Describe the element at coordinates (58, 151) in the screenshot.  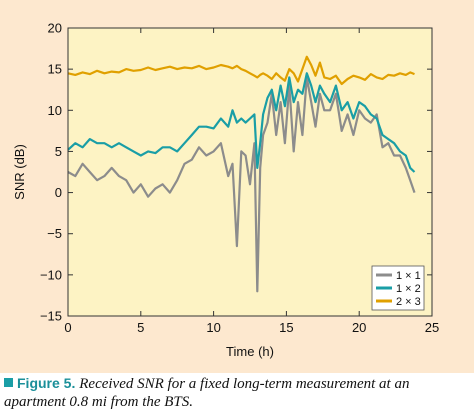
I see `y-tick-label: 5` at that location.